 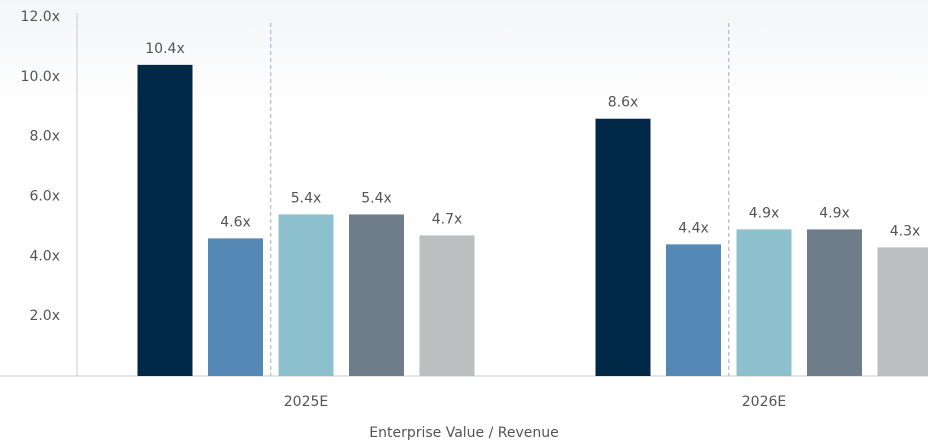 I want to click on y-tick-label: 12.0x, so click(x=40, y=17).